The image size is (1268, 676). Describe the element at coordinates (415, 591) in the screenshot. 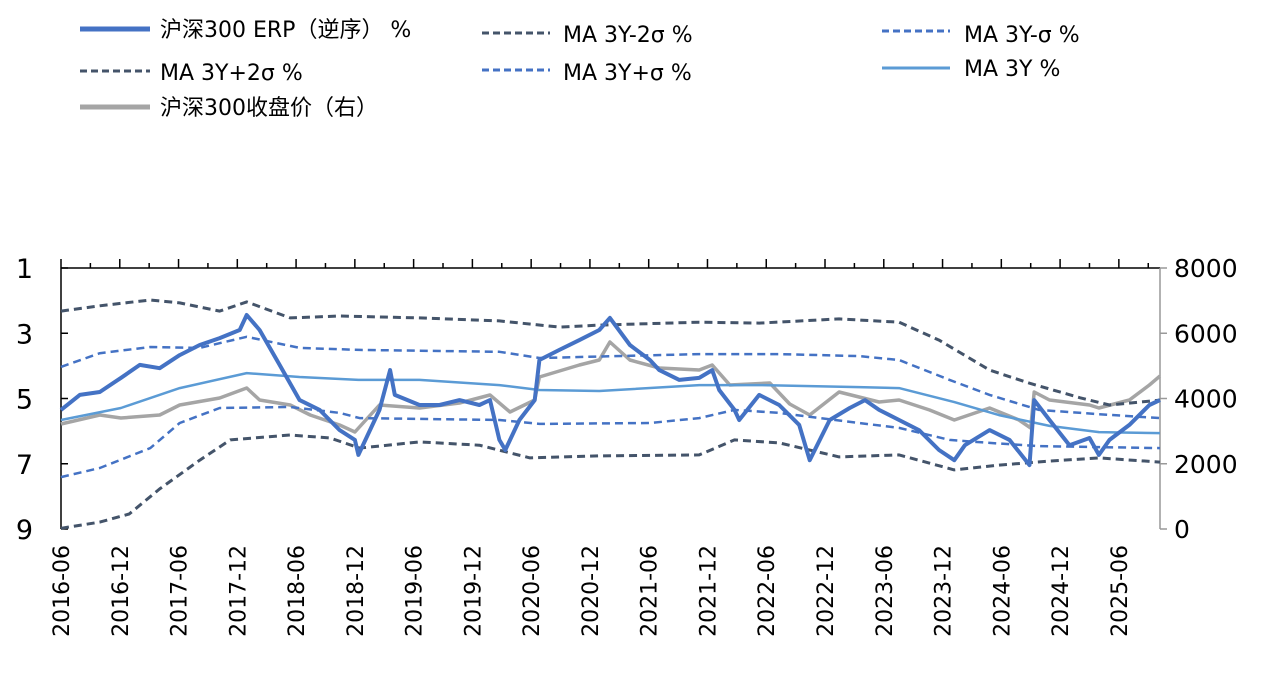

I see `x-tick-label: 2019-06` at that location.